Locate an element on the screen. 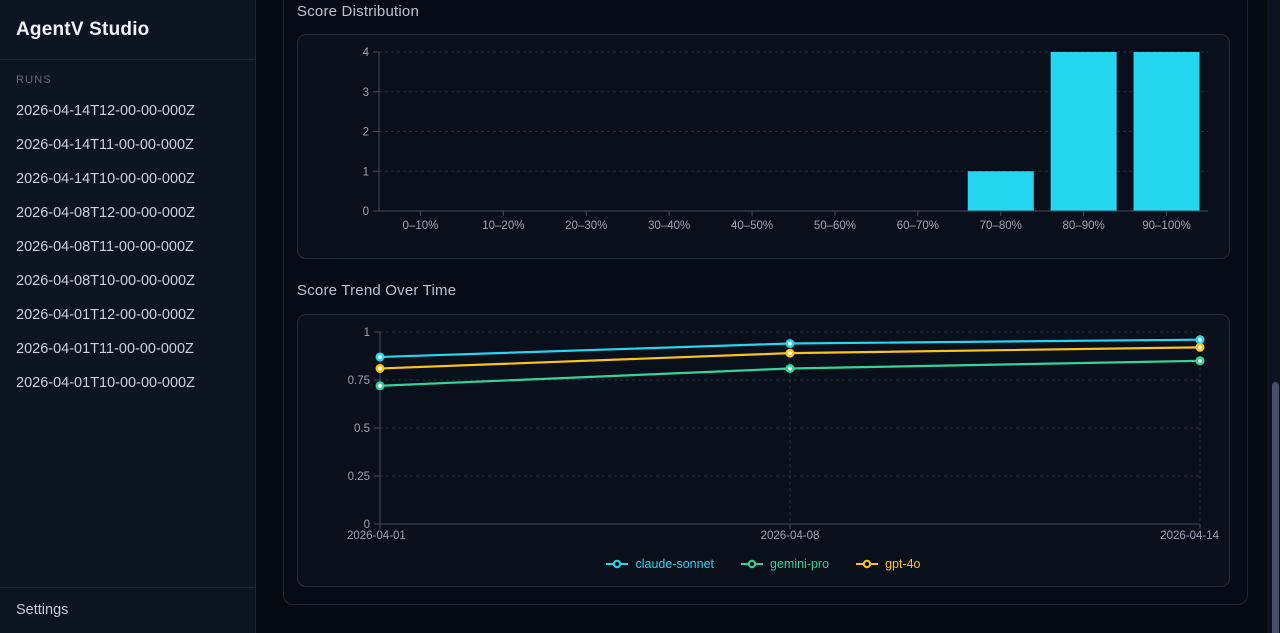 The height and width of the screenshot is (633, 1280). legend-item-gpt-4o: gpt-4o is located at coordinates (888, 564).